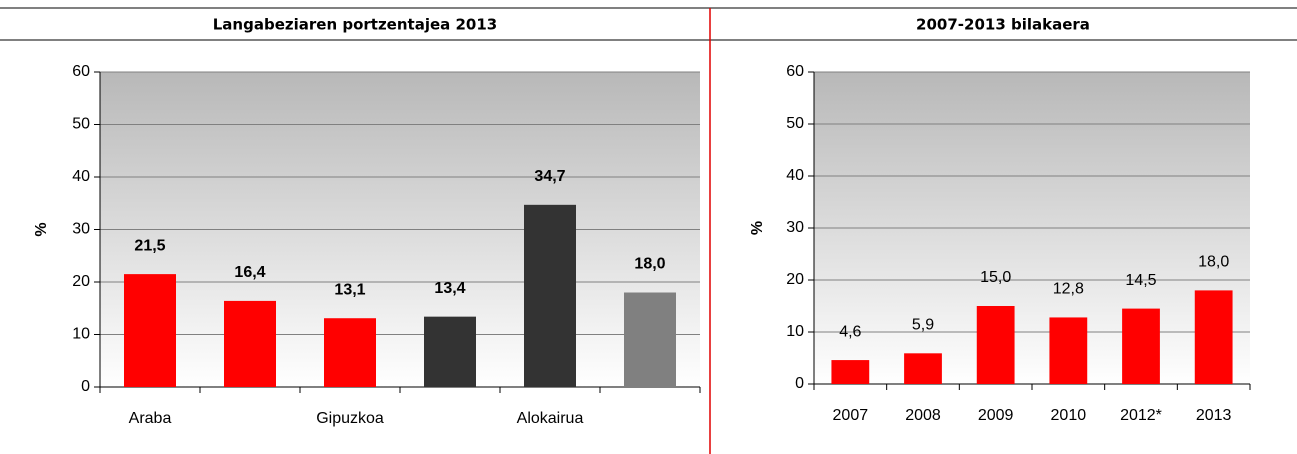 The height and width of the screenshot is (454, 1297). Describe the element at coordinates (350, 418) in the screenshot. I see `x-tick-label: Gipuzkoa` at that location.